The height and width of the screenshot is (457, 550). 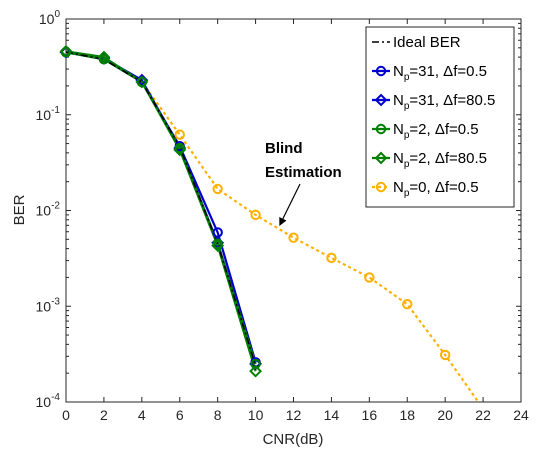 What do you see at coordinates (332, 415) in the screenshot?
I see `x-tick-label: 14` at bounding box center [332, 415].